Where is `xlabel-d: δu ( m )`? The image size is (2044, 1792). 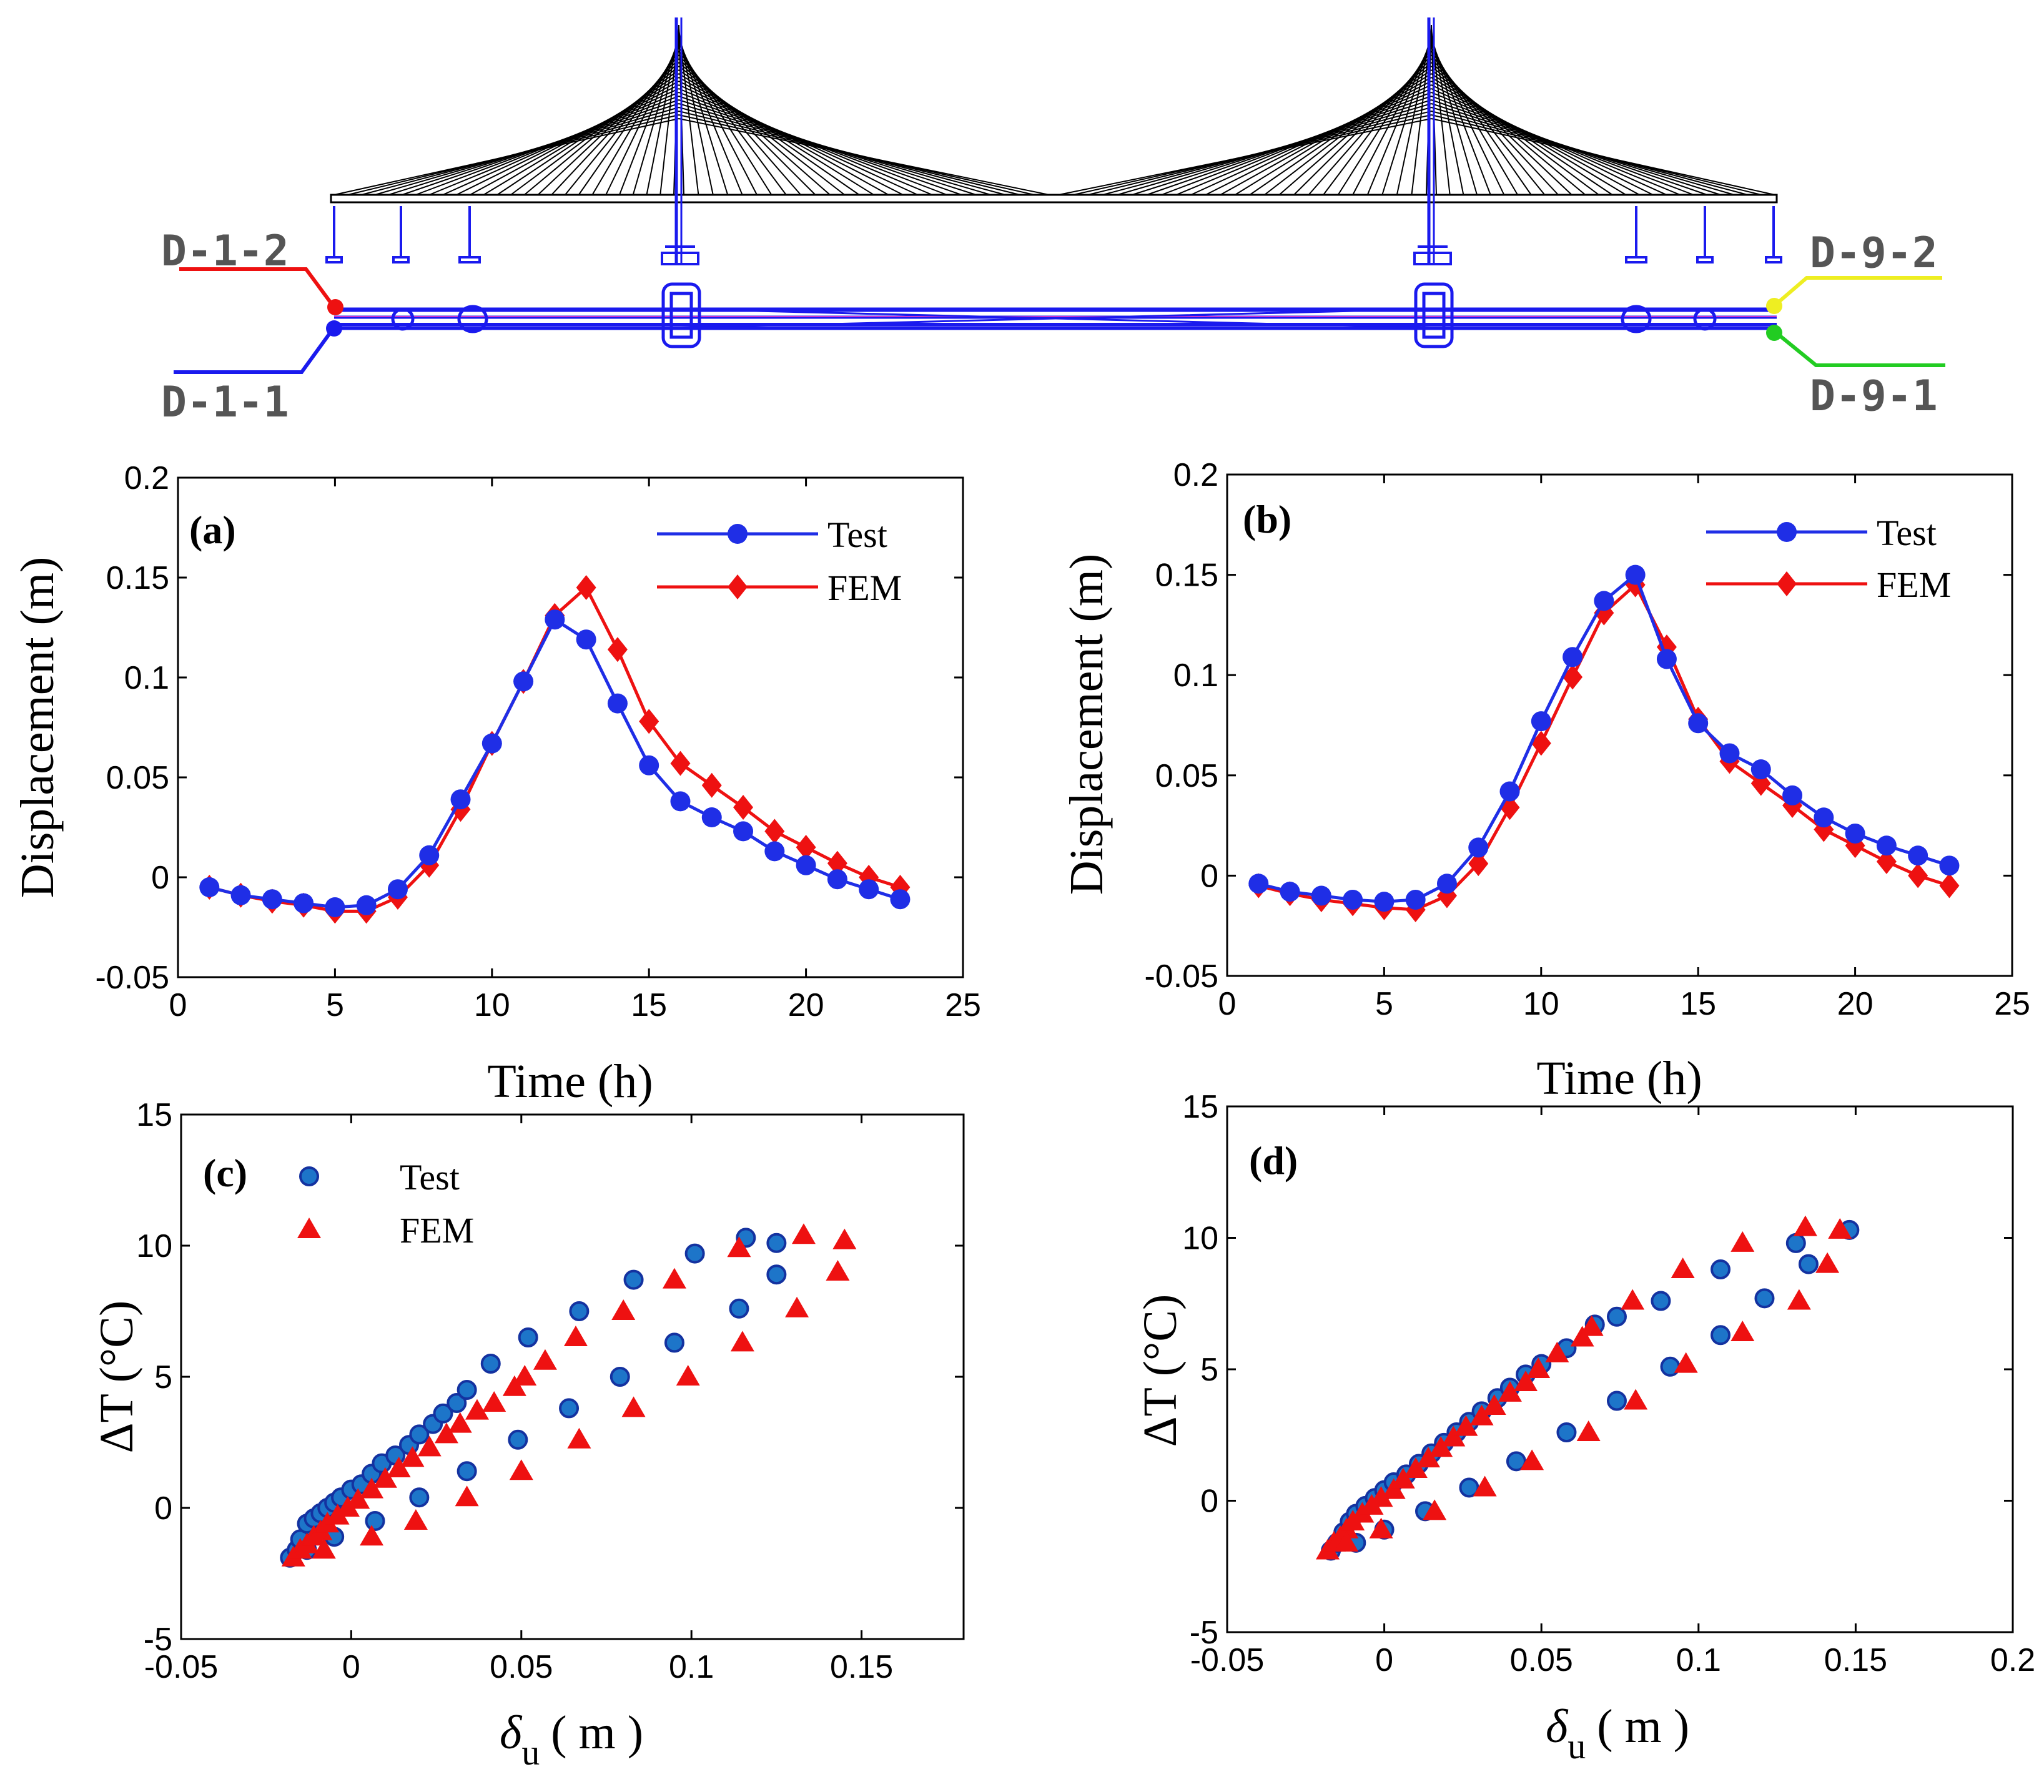
xlabel-d: δu ( m ) is located at coordinates (1618, 1733).